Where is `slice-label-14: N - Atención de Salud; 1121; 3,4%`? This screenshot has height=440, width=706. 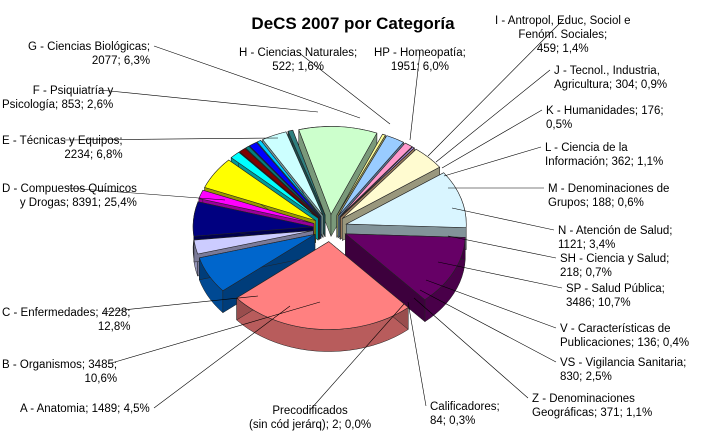 slice-label-14: N - Atención de Salud; 1121; 3,4% is located at coordinates (615, 238).